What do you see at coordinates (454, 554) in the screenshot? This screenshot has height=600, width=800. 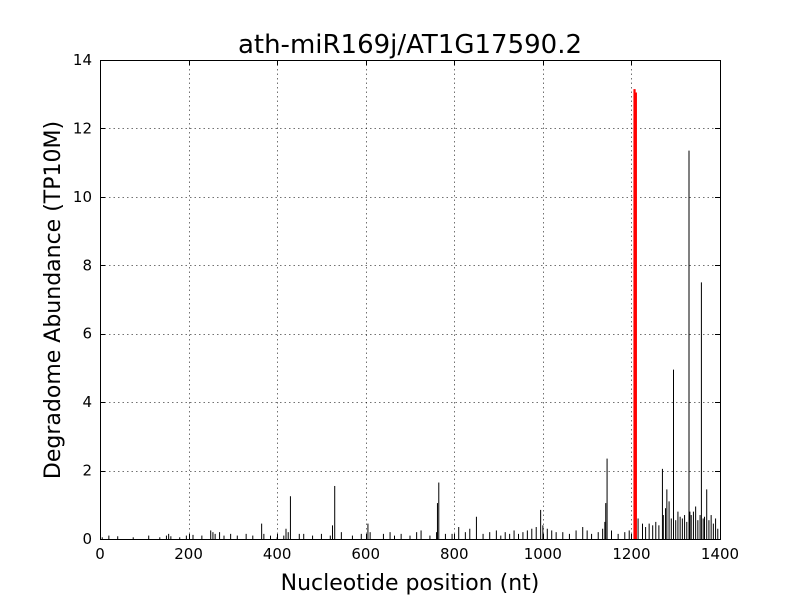 I see `x-tick-label: 800` at bounding box center [454, 554].